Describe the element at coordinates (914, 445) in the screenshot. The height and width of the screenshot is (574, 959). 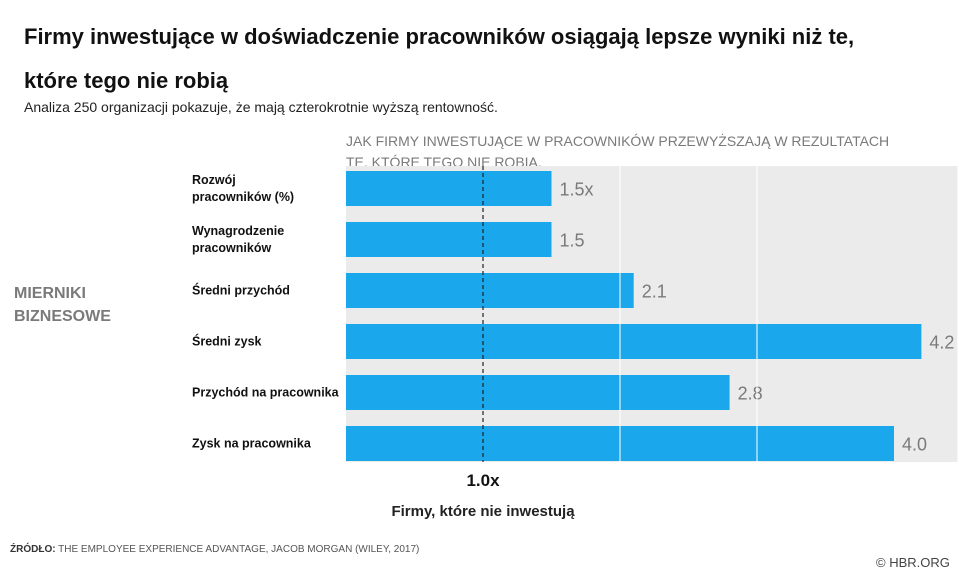
I see `data-label-6: 4.0` at that location.